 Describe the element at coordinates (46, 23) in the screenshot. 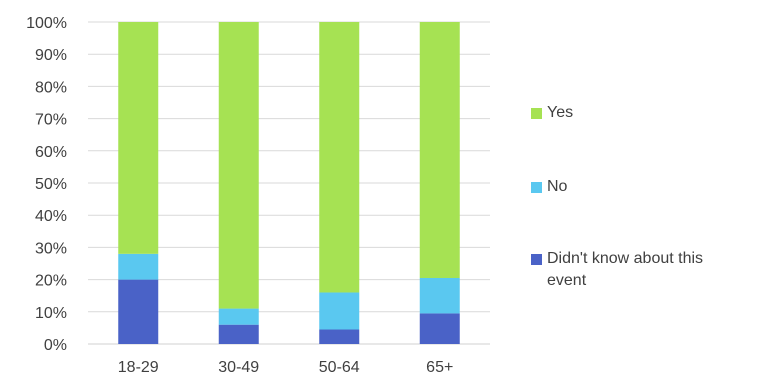

I see `y-tick-label: 100%` at that location.